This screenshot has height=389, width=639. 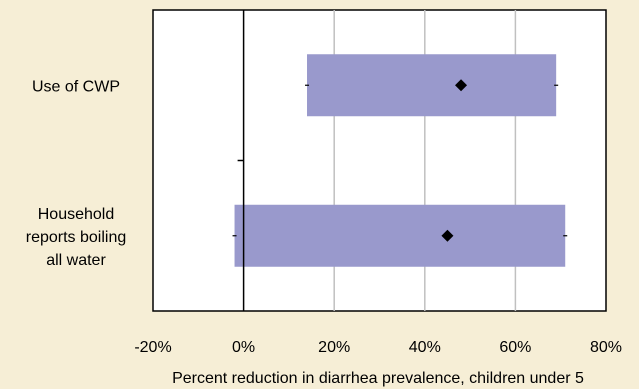 I want to click on category-label: Use of CWP, so click(x=76, y=86).